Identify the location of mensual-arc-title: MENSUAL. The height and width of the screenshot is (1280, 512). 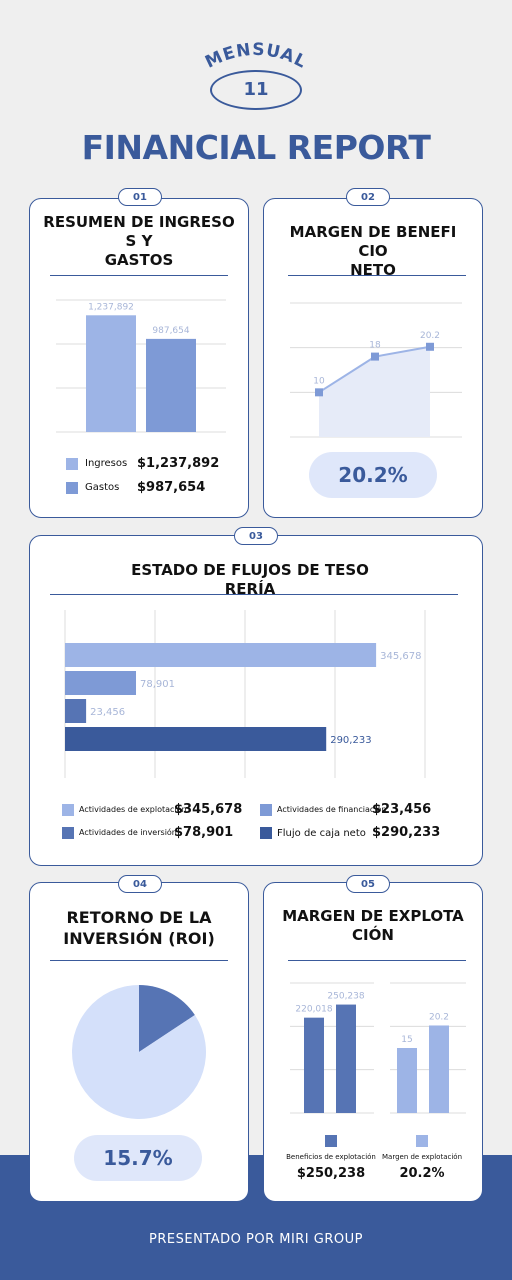
(256, 56).